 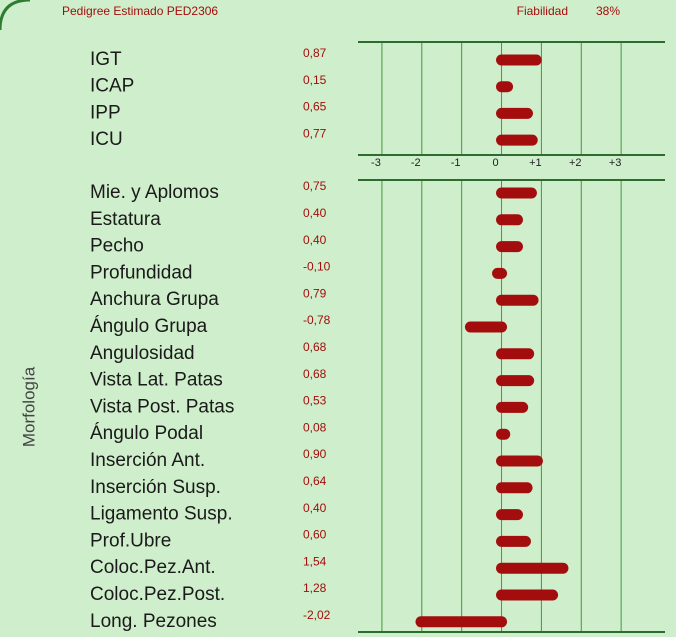 I want to click on value-label: -0,78, so click(x=317, y=320).